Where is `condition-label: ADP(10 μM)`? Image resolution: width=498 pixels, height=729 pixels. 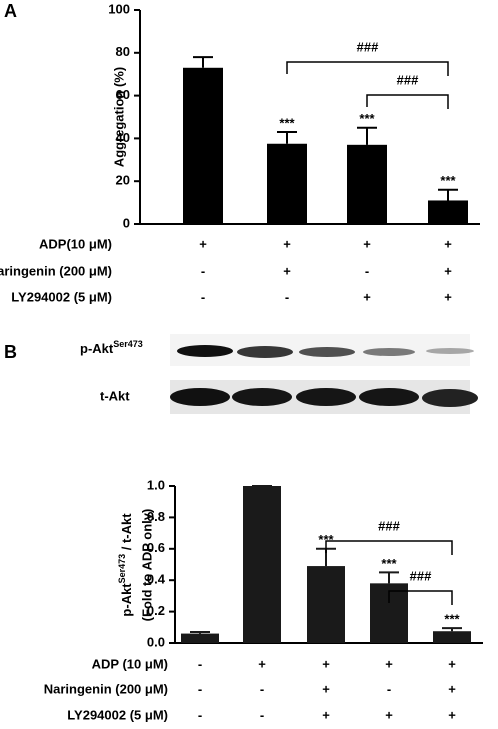 condition-label: ADP(10 μM) is located at coordinates (75, 243).